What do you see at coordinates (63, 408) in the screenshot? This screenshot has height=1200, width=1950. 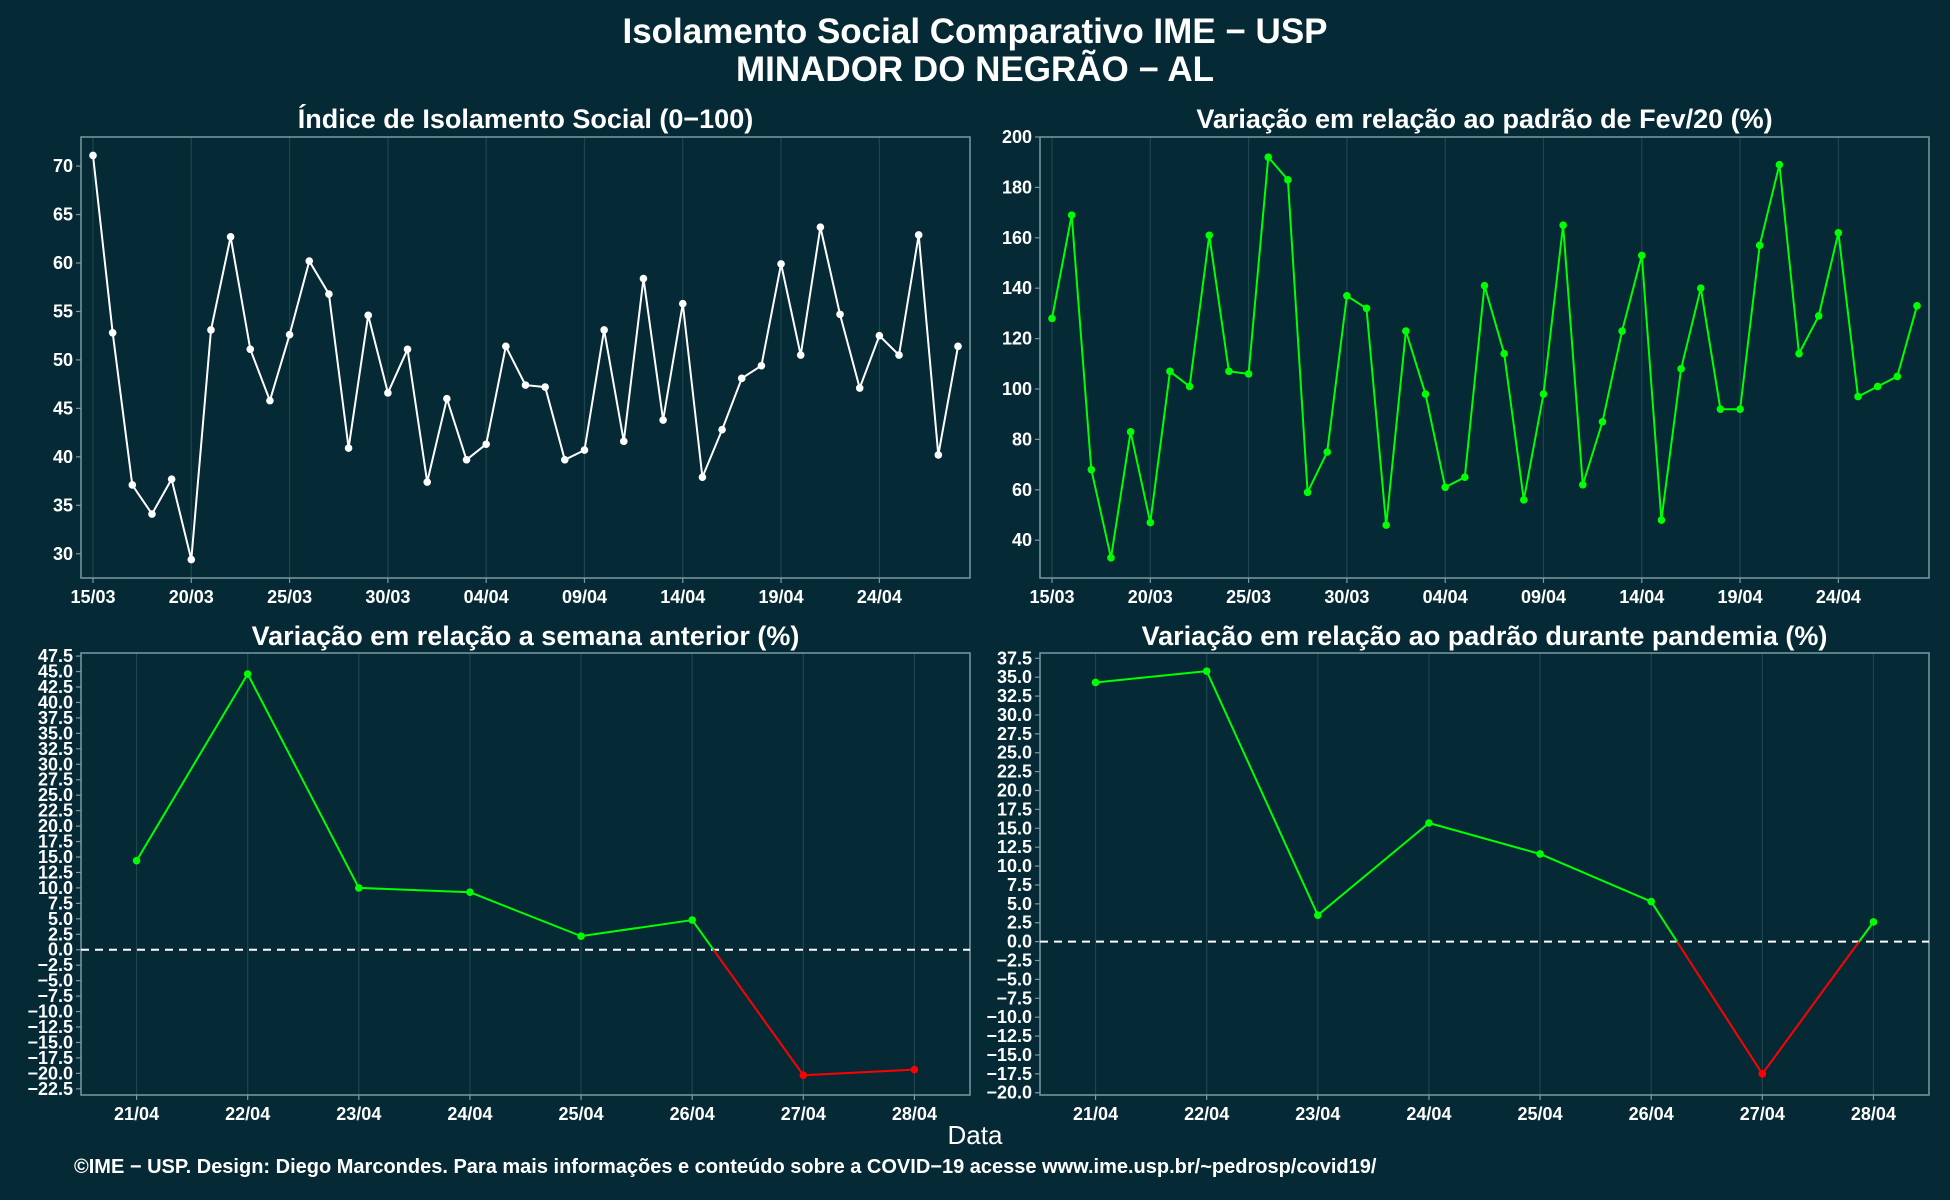 I see `y-tick-label: 45` at bounding box center [63, 408].